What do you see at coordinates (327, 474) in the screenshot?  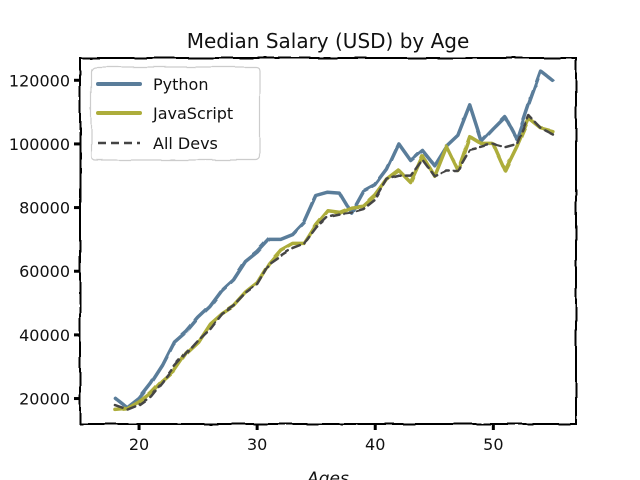 I see `x-axis-label: Ages` at bounding box center [327, 474].